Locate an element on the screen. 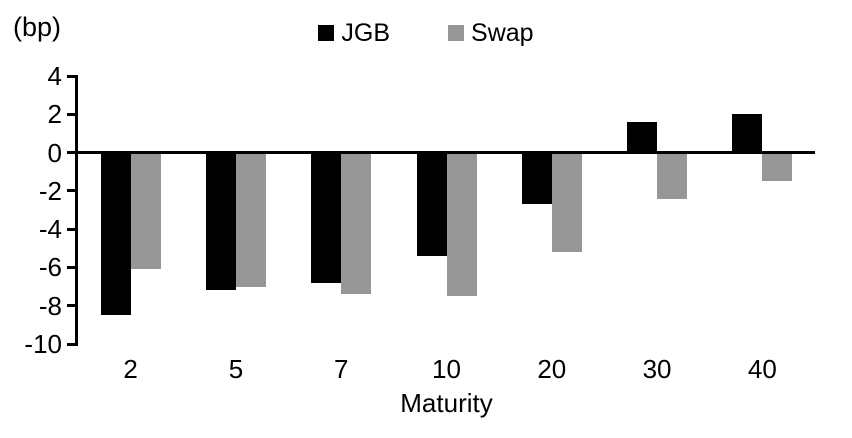  y-axis-tick-label: -6 is located at coordinates (50, 267).